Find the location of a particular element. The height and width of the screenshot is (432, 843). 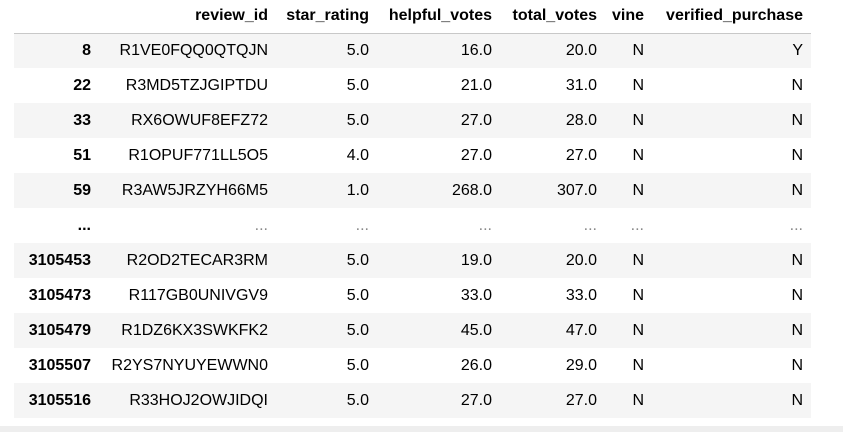

cell-review-id: RX6OWUF8EFZ72 is located at coordinates (199, 120).